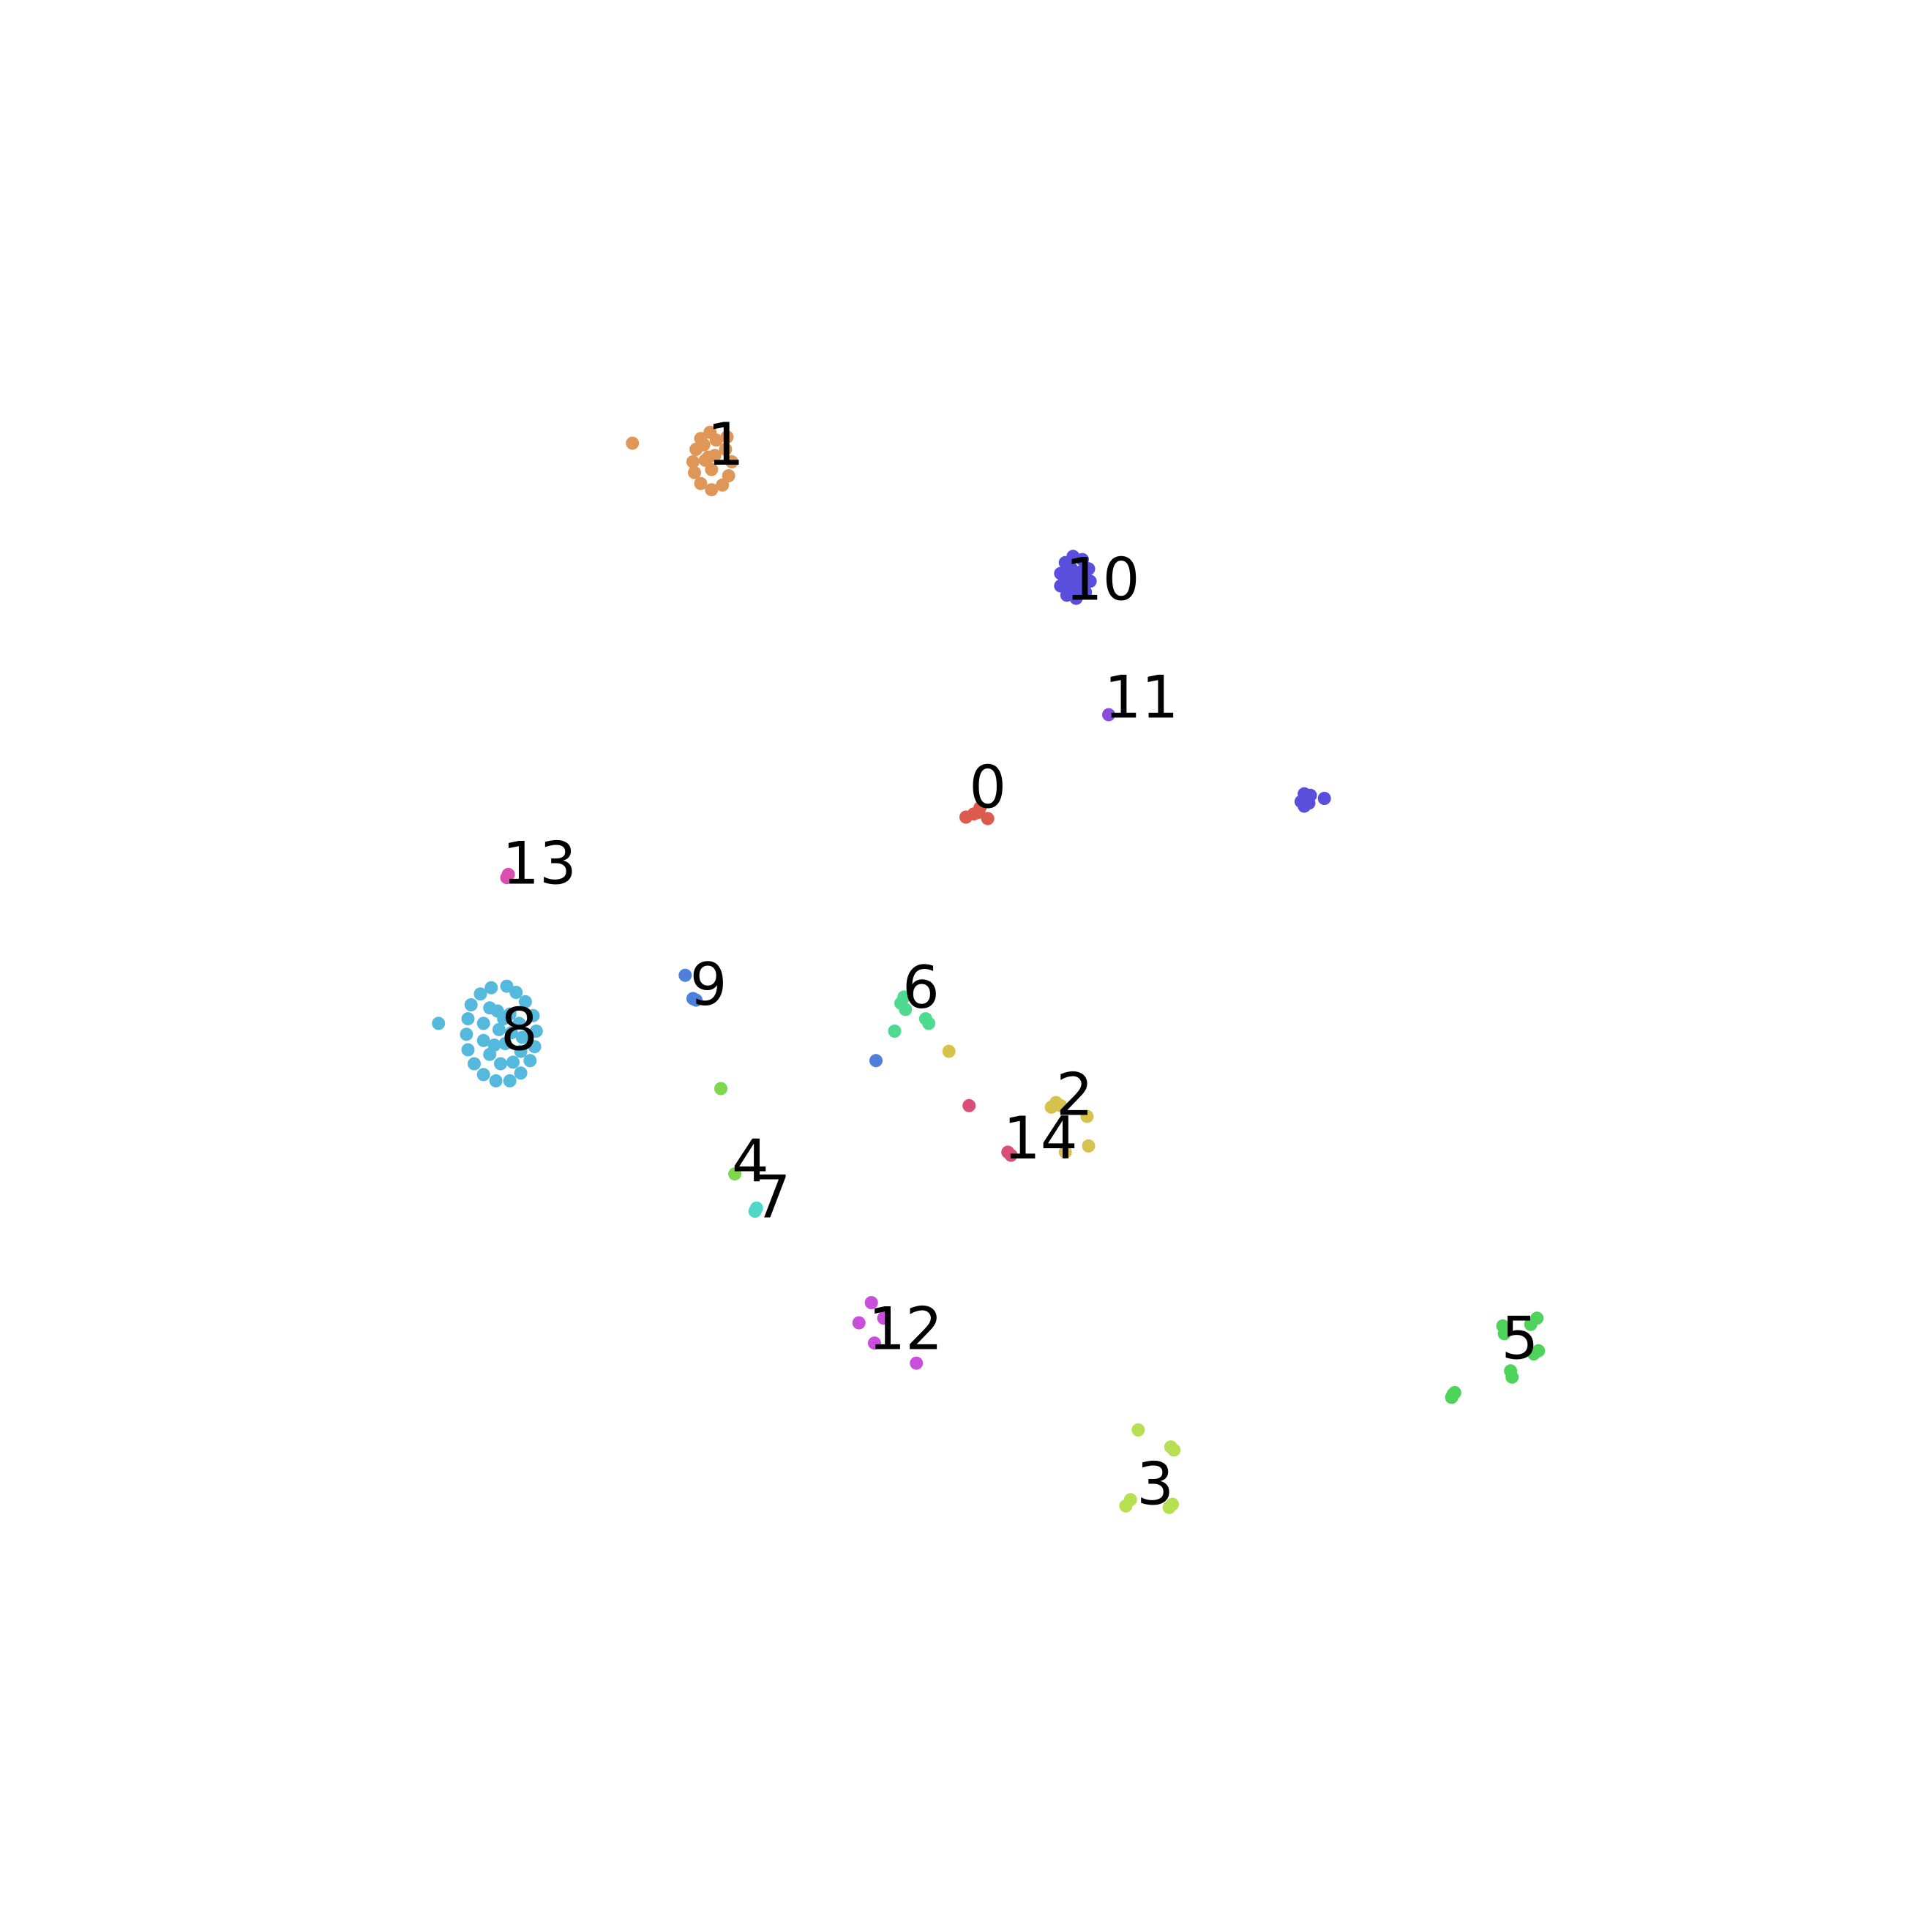 This screenshot has width=1932, height=1932. I want to click on data-point-unlabeled, so click(949, 1051).